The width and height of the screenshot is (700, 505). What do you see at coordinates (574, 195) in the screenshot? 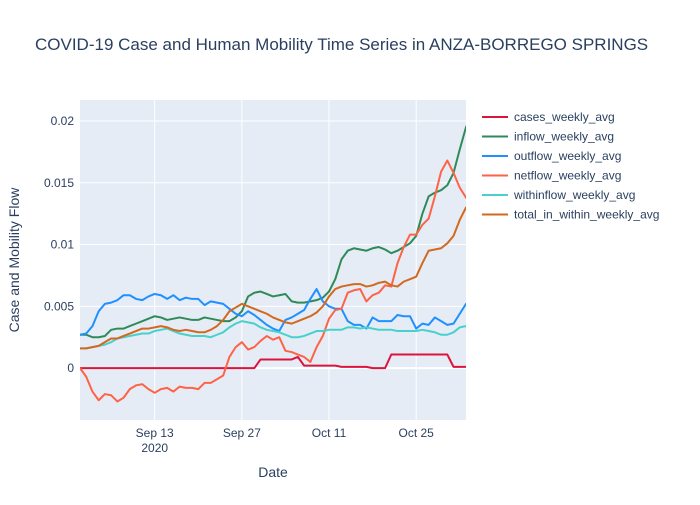
I see `legend-label: withinflow_weekly_avg` at bounding box center [574, 195].